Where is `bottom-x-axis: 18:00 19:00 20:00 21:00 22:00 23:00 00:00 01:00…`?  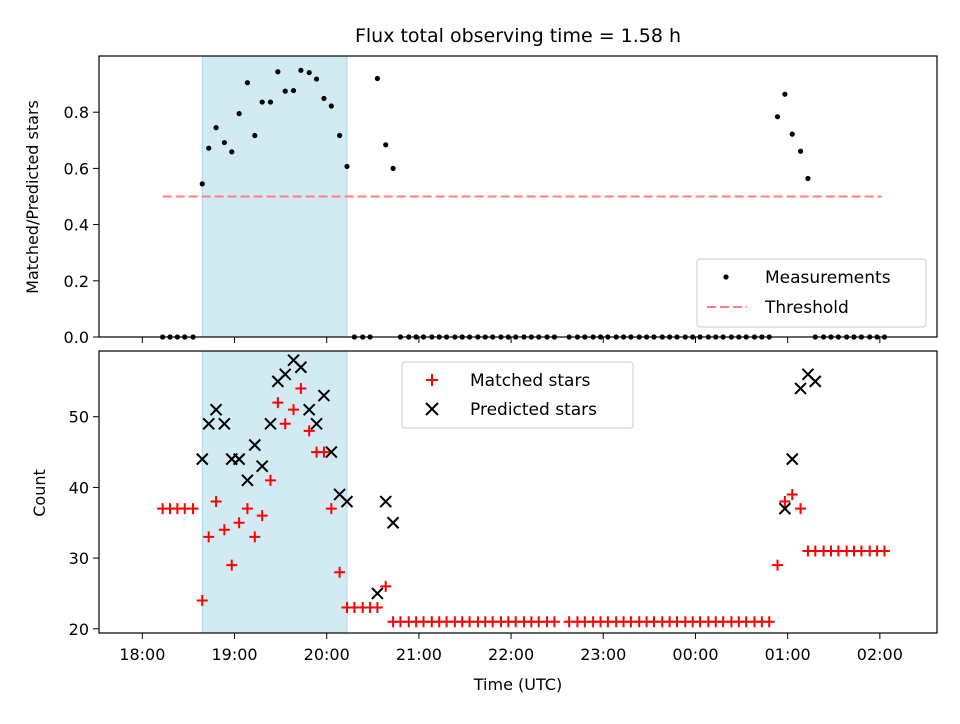 bottom-x-axis: 18:00 19:00 20:00 21:00 22:00 23:00 00:00 01:00… is located at coordinates (511, 648).